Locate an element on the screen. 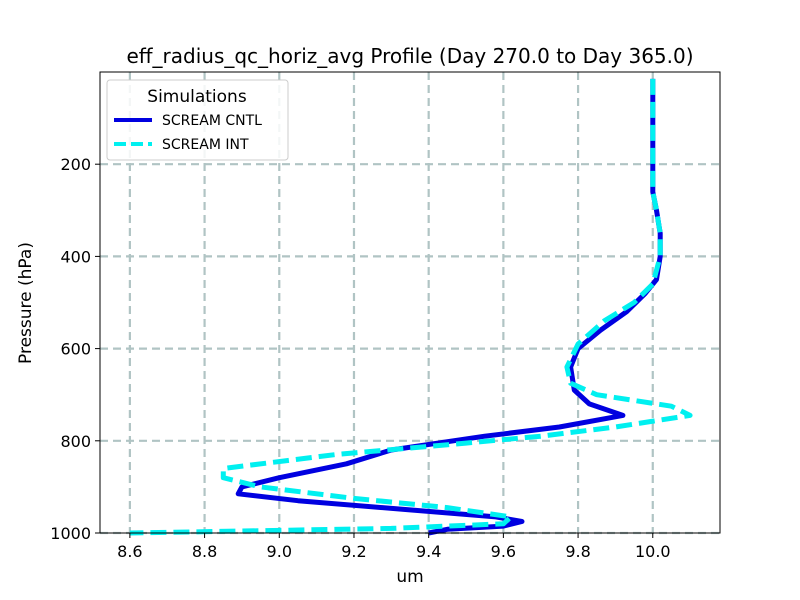  y-tick-label: 400 is located at coordinates (75, 256).